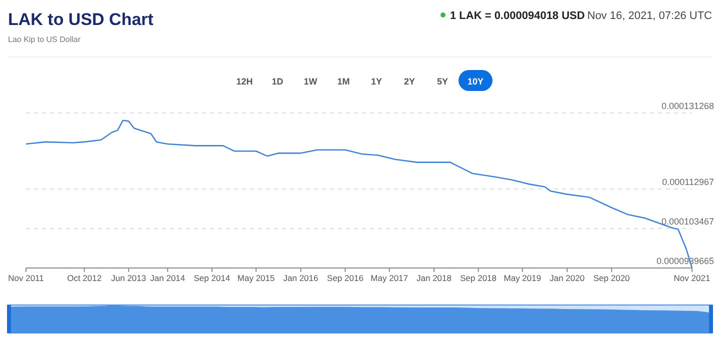 This screenshot has height=338, width=720. I want to click on x-tick-label: Jan 2018, so click(434, 278).